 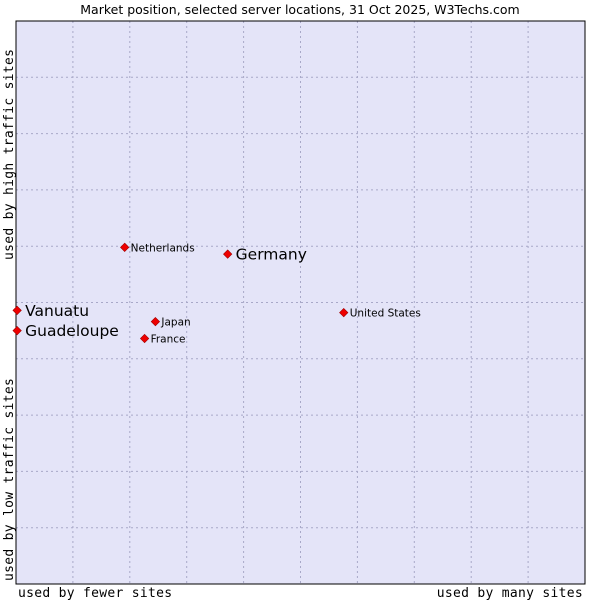 What do you see at coordinates (144, 338) in the screenshot?
I see `marker-france` at bounding box center [144, 338].